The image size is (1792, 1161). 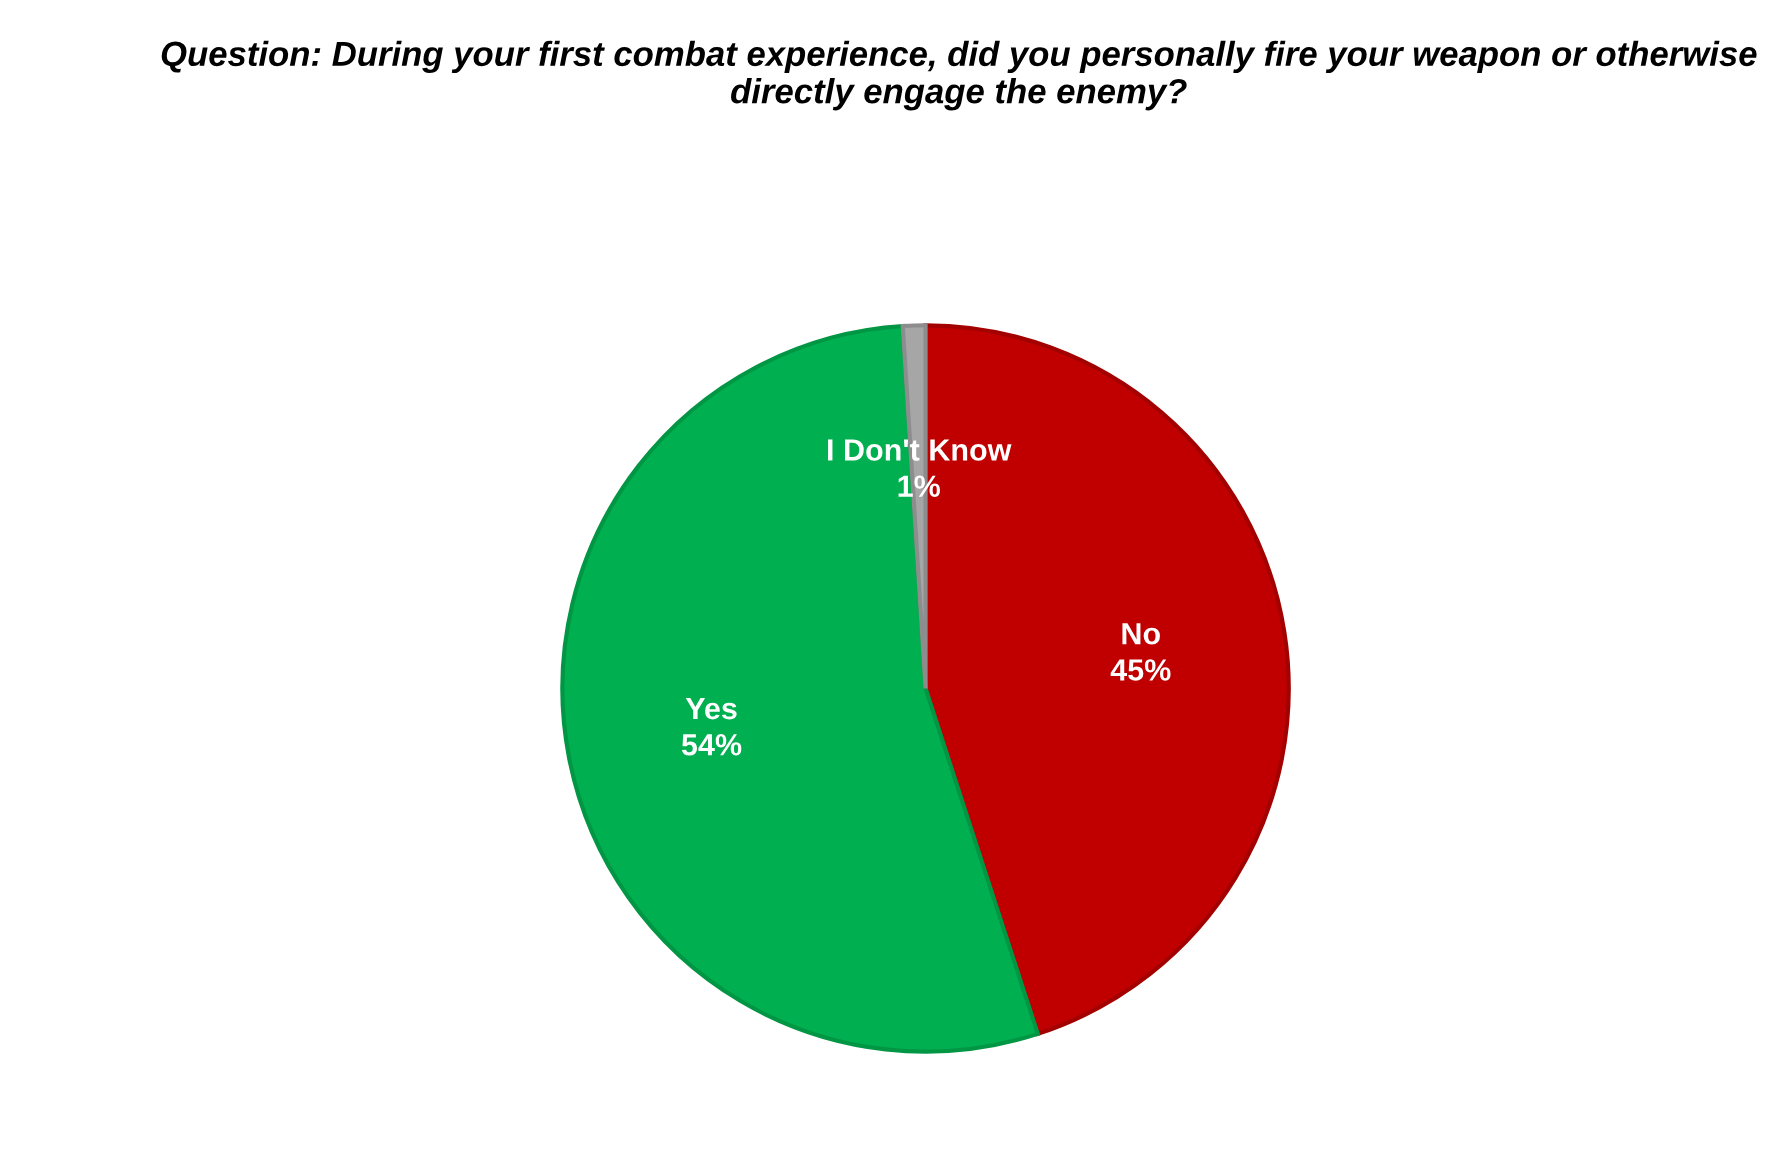 I want to click on chart-title: Question: During your first combat experience, did you personally fire your weapon or otherwise directly engage the enemy?, so click(x=959, y=75).